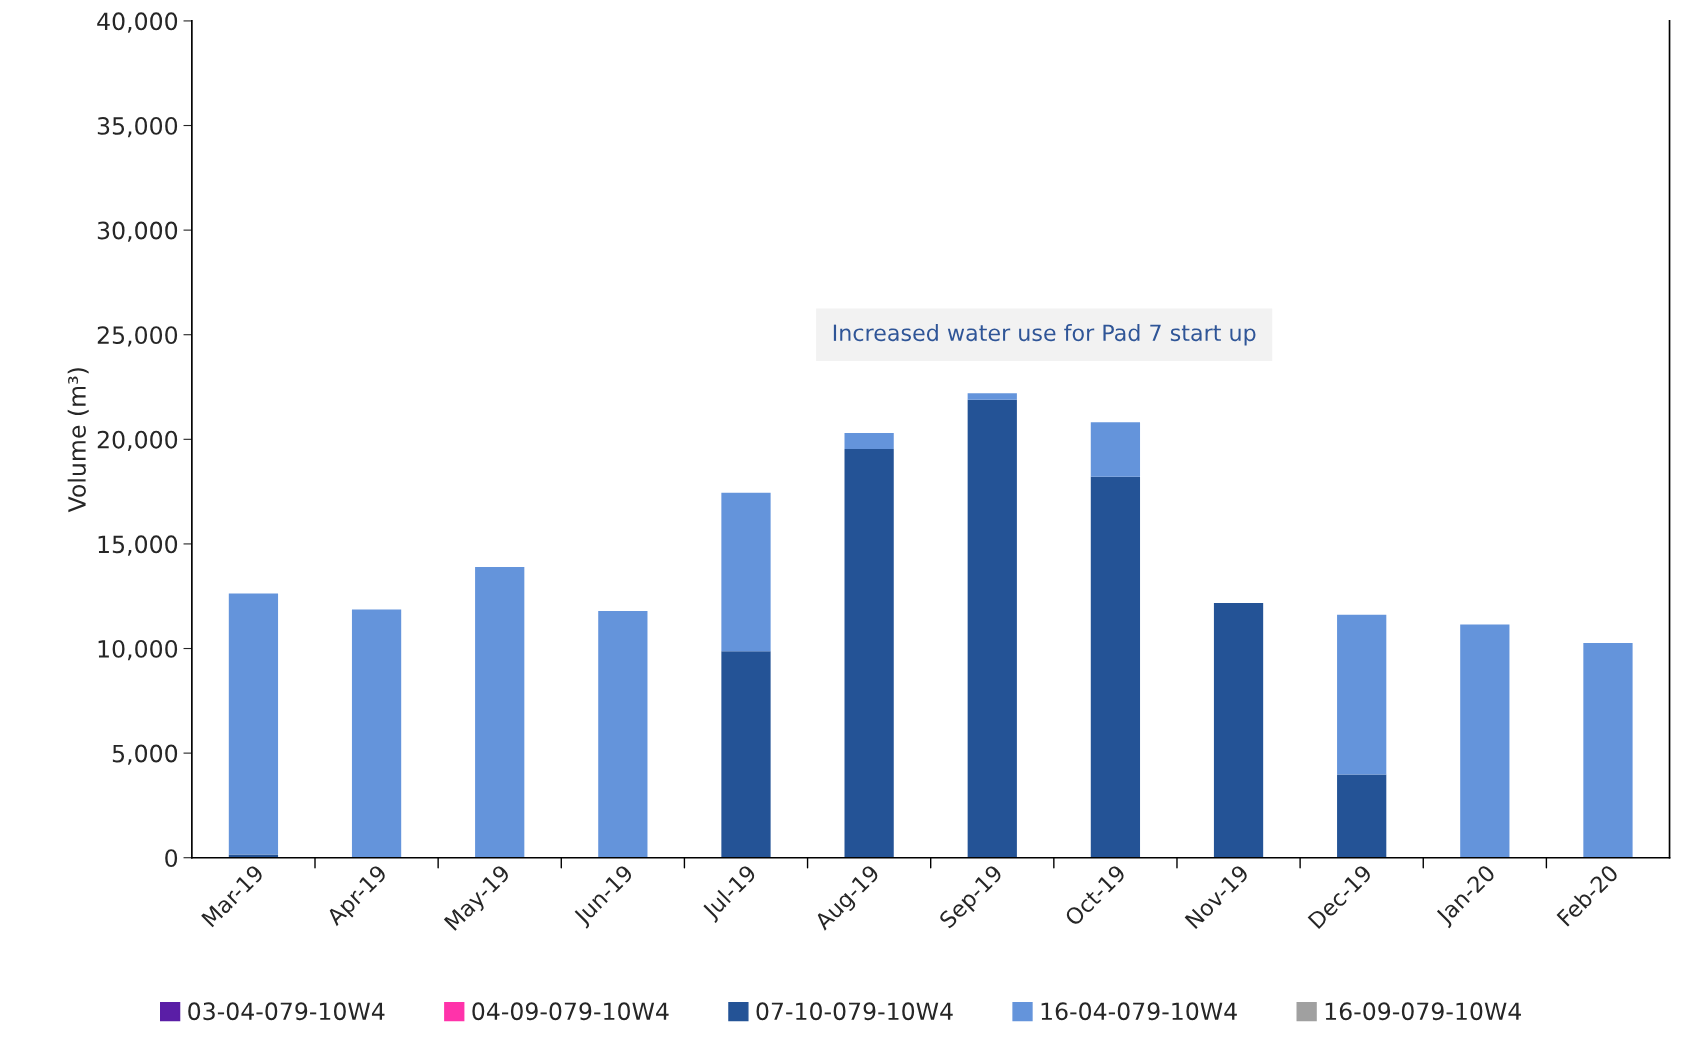  Describe the element at coordinates (78, 440) in the screenshot. I see `y-axis-title: Volume (m³)` at that location.